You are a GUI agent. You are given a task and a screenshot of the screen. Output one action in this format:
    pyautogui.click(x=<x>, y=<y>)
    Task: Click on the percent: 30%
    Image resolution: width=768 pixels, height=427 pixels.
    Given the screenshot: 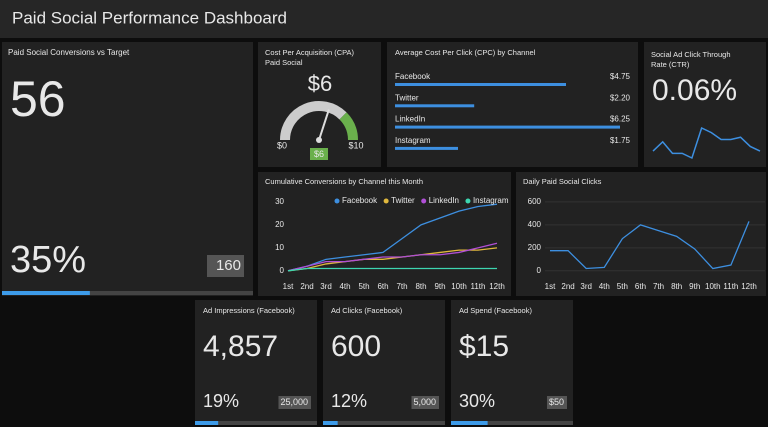 What is the action you would take?
    pyautogui.click(x=477, y=401)
    